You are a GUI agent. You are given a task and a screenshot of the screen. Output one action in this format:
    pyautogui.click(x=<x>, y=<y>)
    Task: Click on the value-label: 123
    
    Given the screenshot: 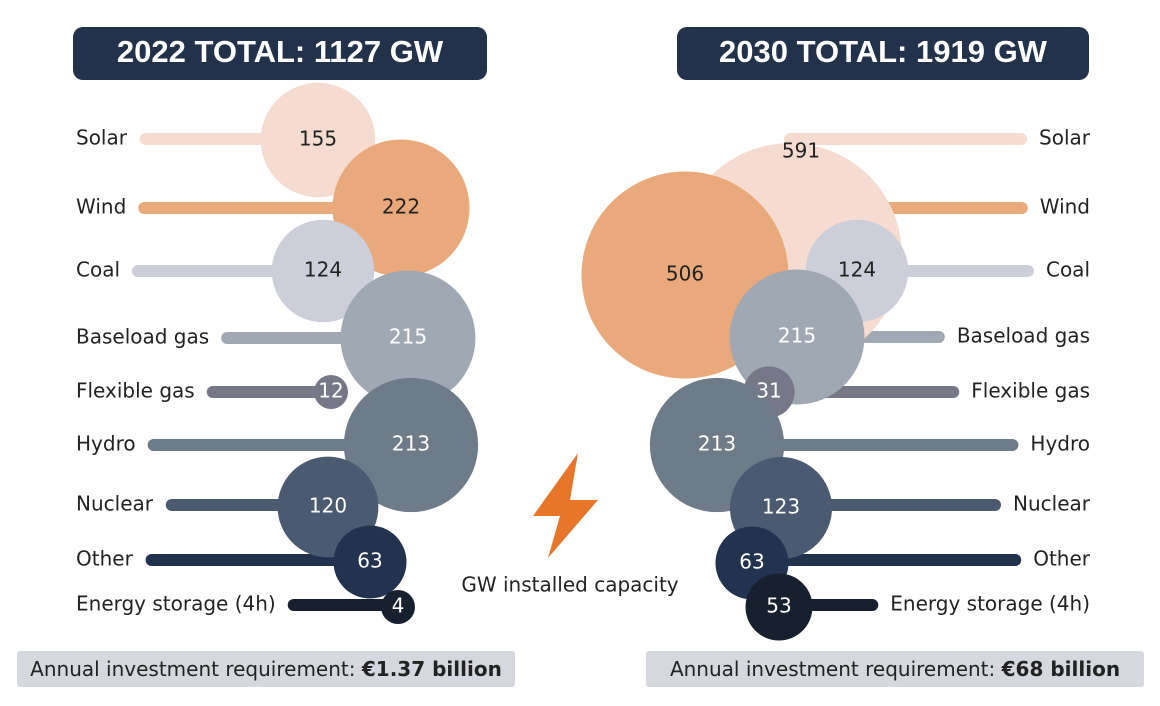 What is the action you would take?
    pyautogui.click(x=781, y=507)
    